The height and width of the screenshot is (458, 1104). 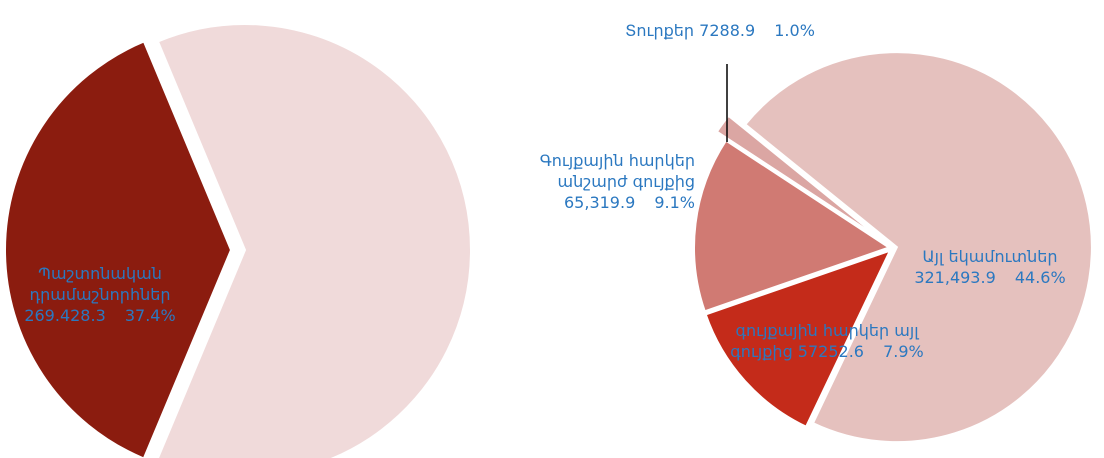 What do you see at coordinates (660, 30) in the screenshot?
I see `label-part: Տուրքեր` at bounding box center [660, 30].